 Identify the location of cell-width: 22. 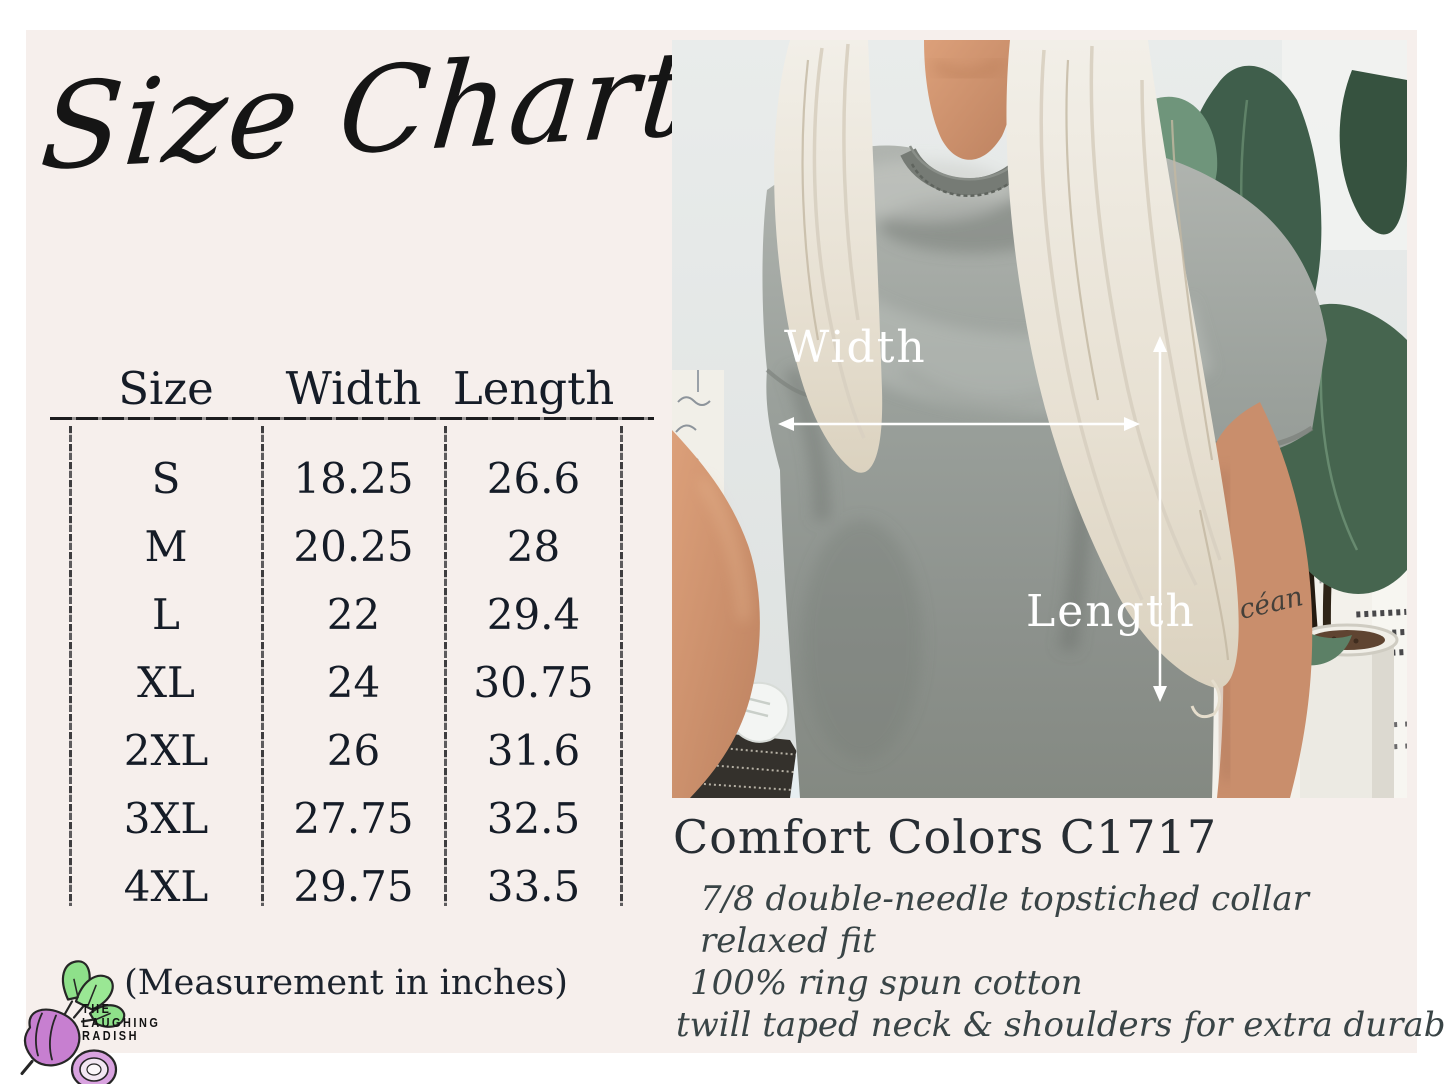
(353, 614).